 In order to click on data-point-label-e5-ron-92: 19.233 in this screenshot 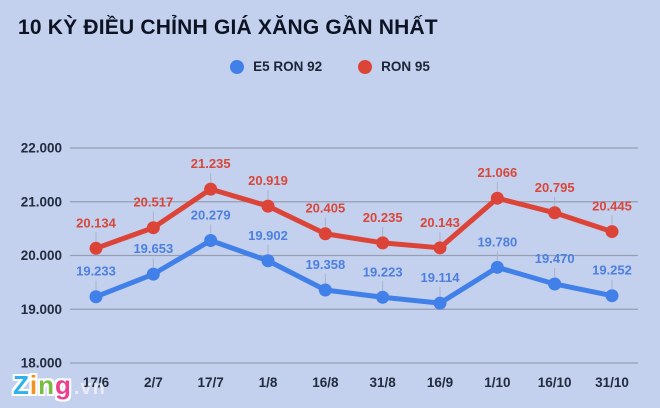, I will do `click(96, 271)`.